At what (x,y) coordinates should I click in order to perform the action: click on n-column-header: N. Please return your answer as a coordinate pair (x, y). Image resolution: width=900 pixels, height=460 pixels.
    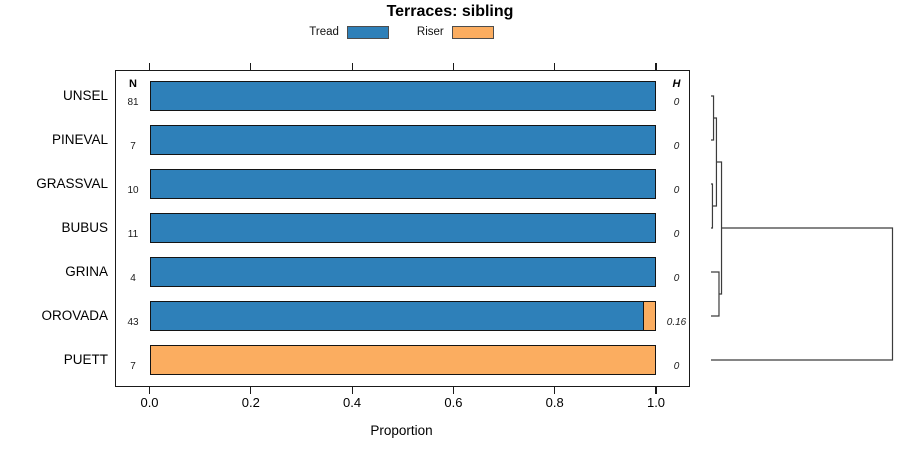
    Looking at the image, I should click on (133, 83).